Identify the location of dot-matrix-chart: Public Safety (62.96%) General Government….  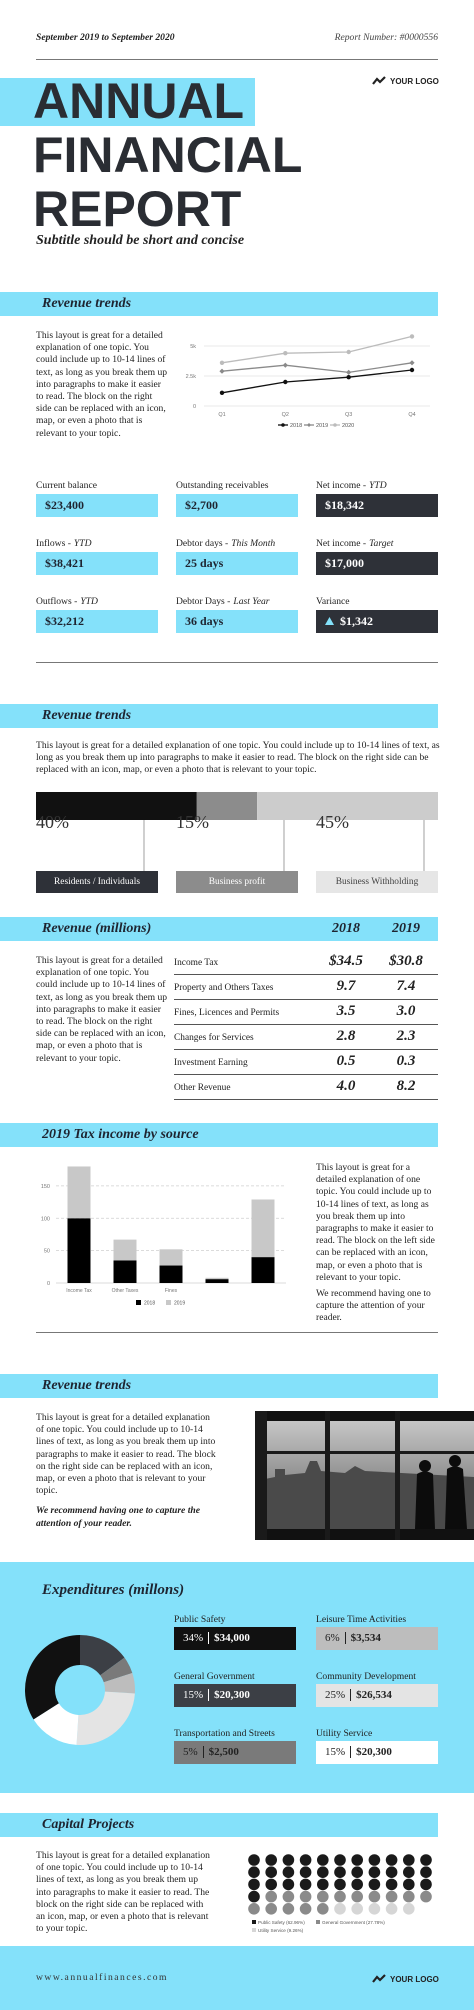
(340, 1893).